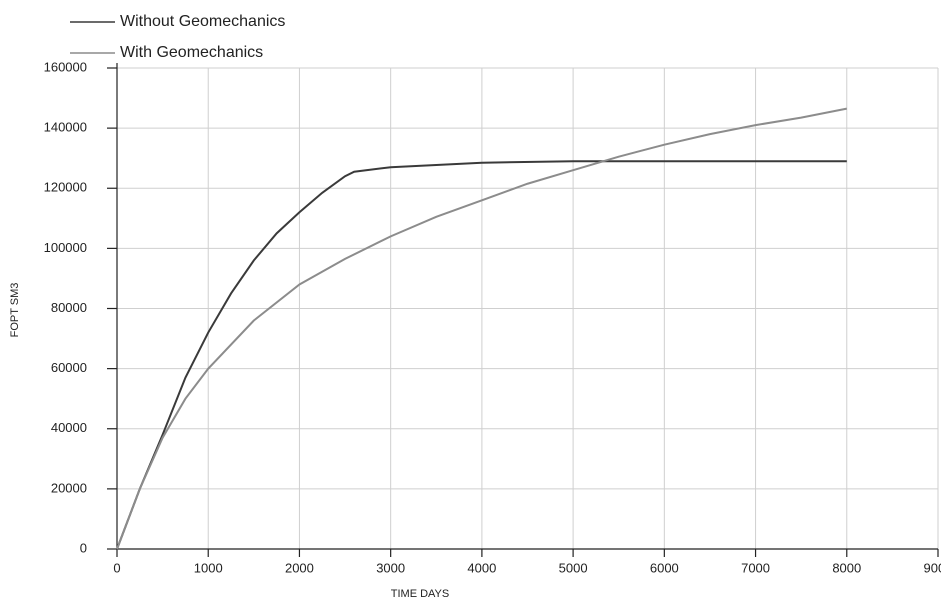  What do you see at coordinates (664, 567) in the screenshot?
I see `x-tick-label: 6000` at bounding box center [664, 567].